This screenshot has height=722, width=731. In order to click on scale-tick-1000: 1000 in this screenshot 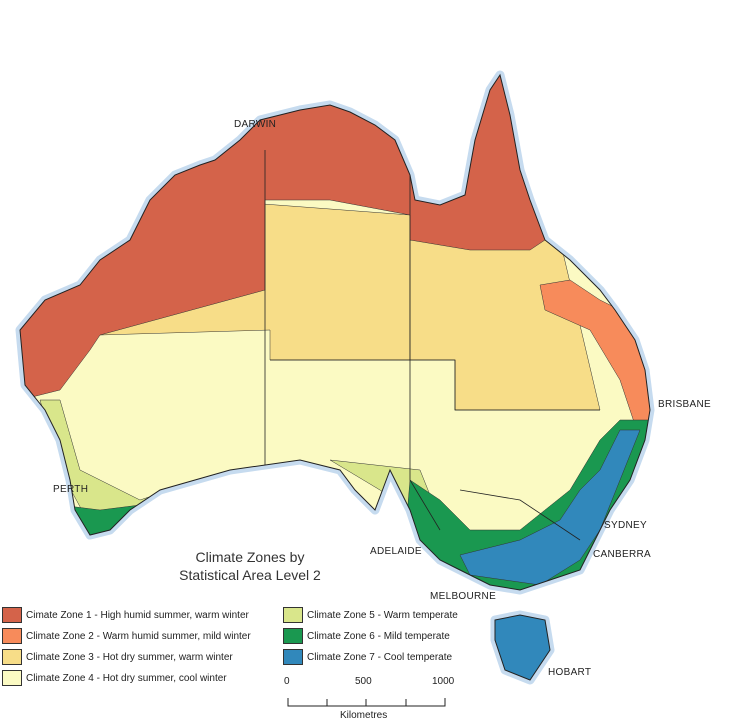, I will do `click(443, 681)`.